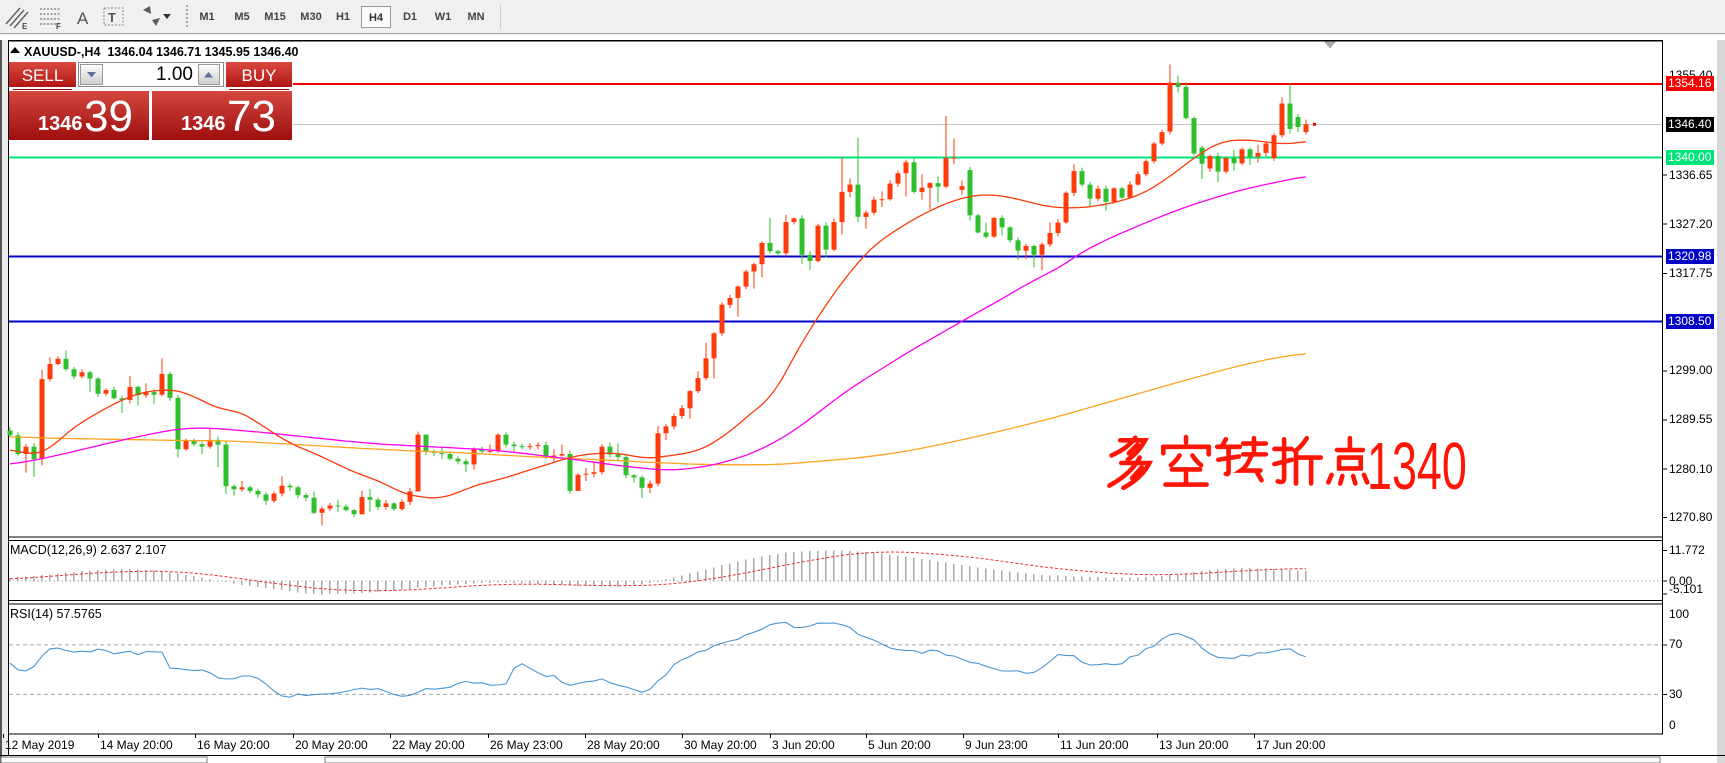 The height and width of the screenshot is (763, 1725). I want to click on svg-text: E, so click(25, 26).